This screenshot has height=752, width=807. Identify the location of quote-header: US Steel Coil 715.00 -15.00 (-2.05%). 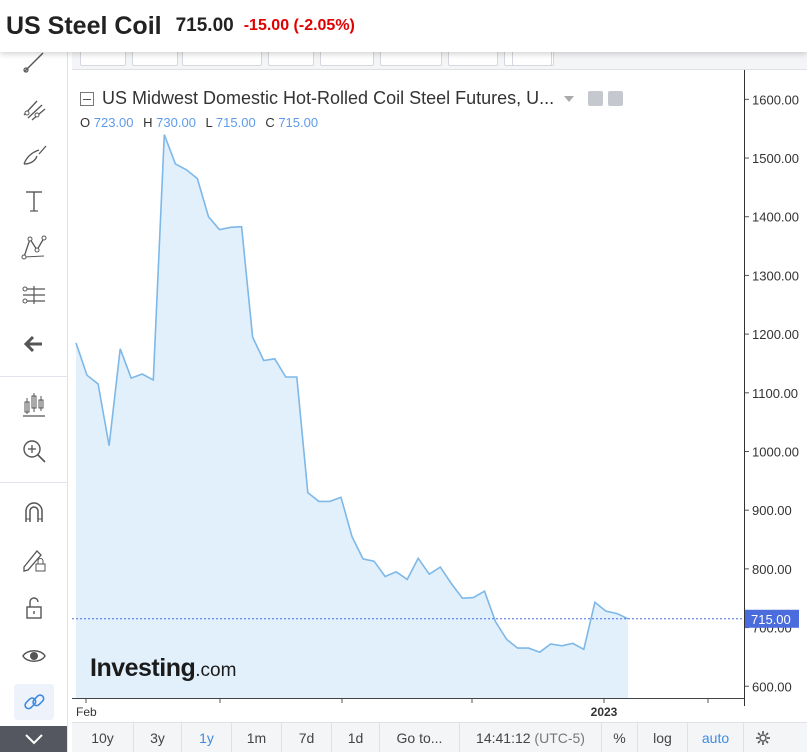
(403, 26).